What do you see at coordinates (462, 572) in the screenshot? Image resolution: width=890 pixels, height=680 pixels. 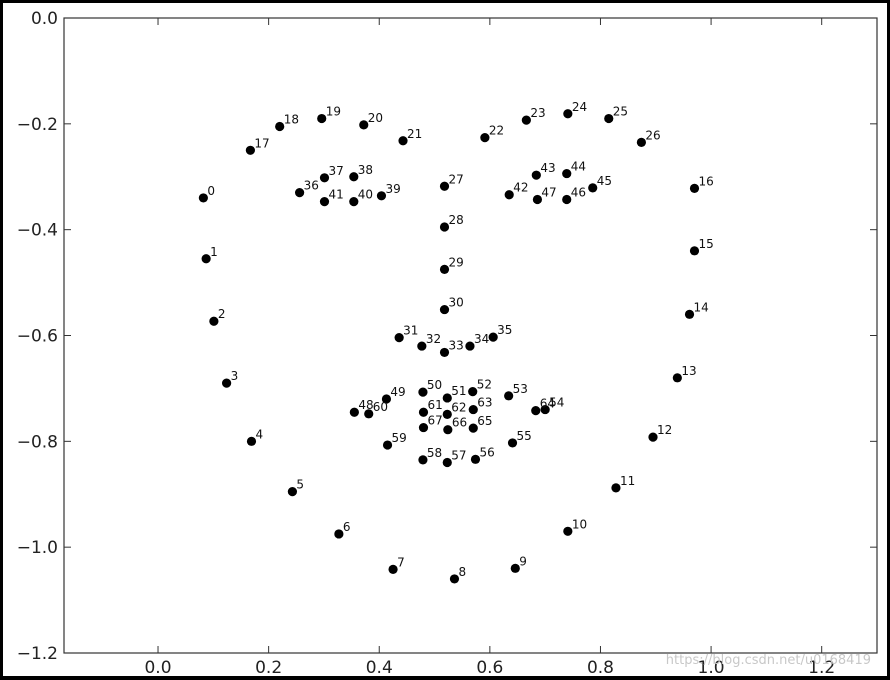 I see `landmark-label: 8` at bounding box center [462, 572].